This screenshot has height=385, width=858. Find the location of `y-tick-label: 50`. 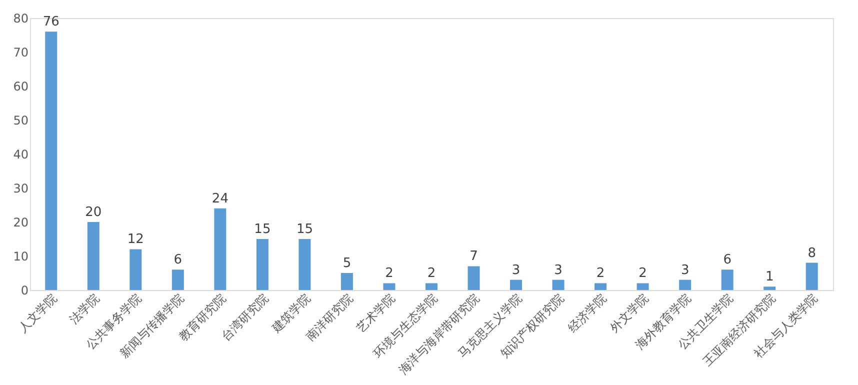

y-tick-label: 50 is located at coordinates (20, 121).